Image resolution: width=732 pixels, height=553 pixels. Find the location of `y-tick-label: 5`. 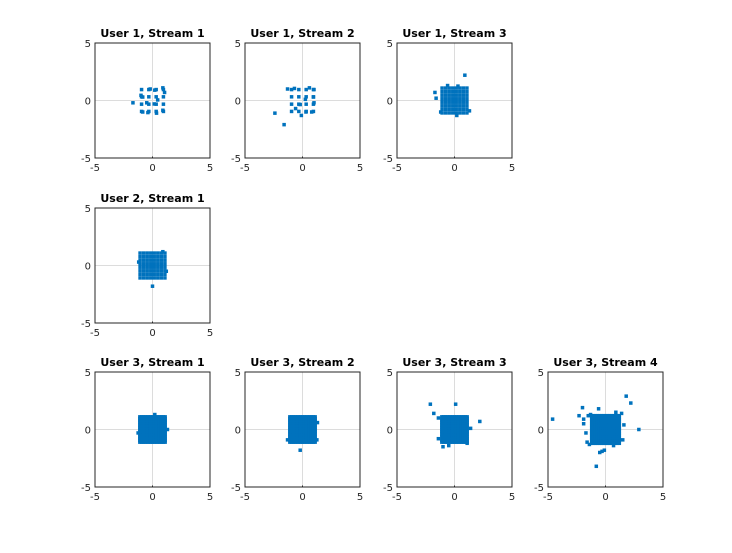

y-tick-label: 5 is located at coordinates (88, 209).